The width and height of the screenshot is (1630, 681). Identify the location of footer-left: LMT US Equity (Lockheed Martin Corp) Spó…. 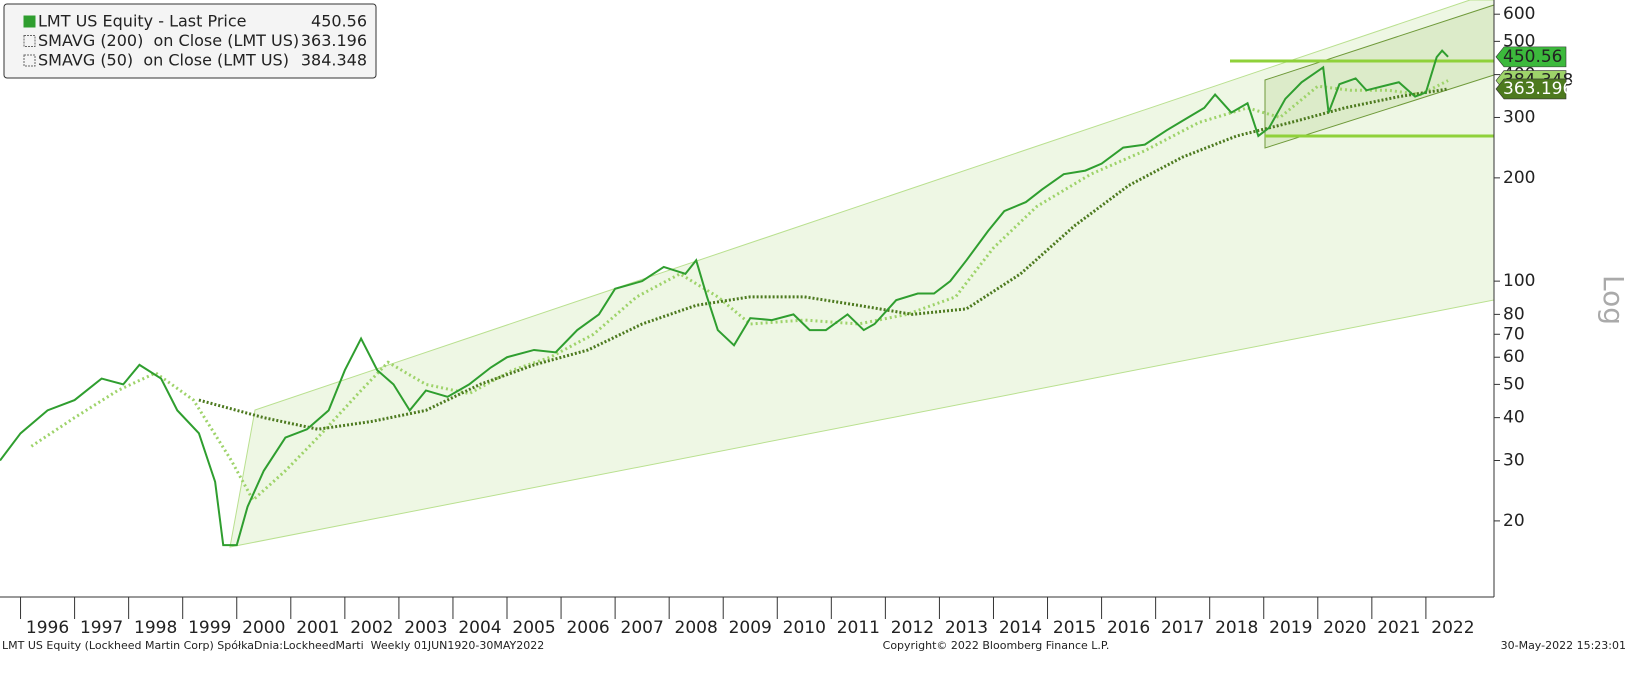
(273, 645).